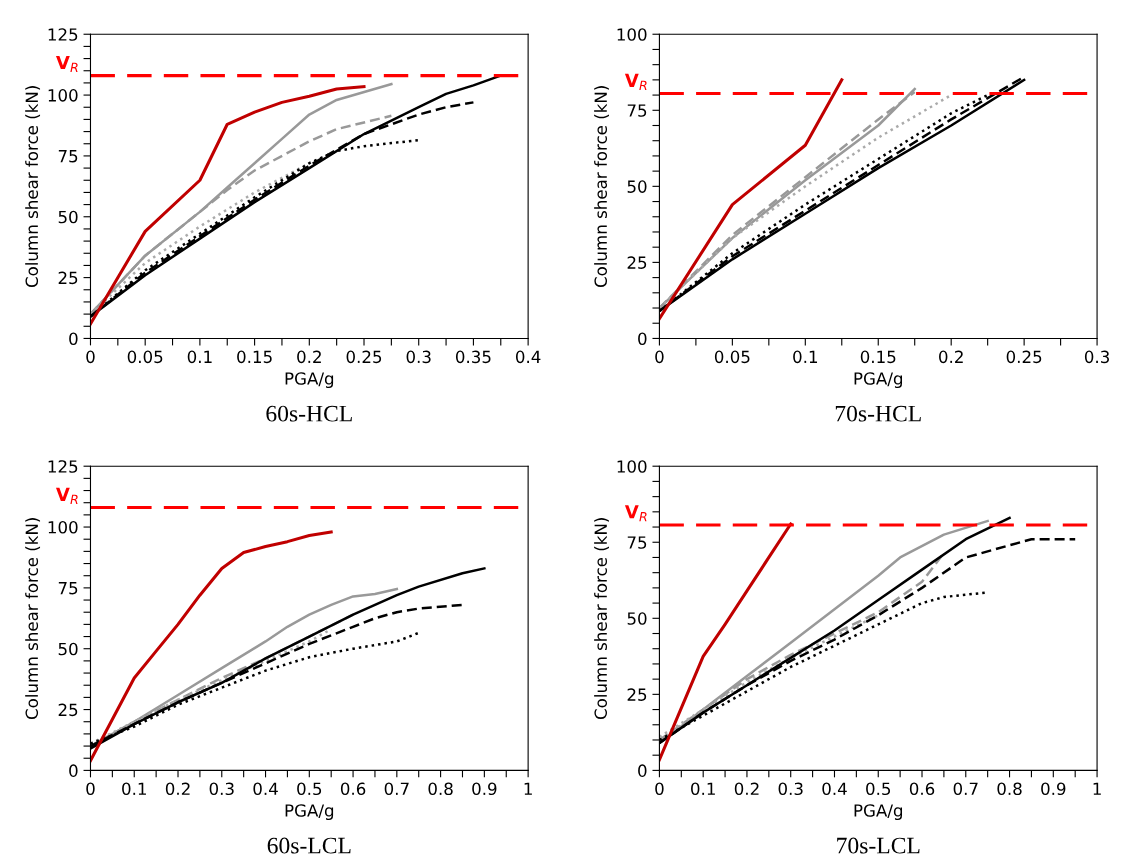 The image size is (1131, 856). I want to click on text: 60s-HCL, so click(309, 413).